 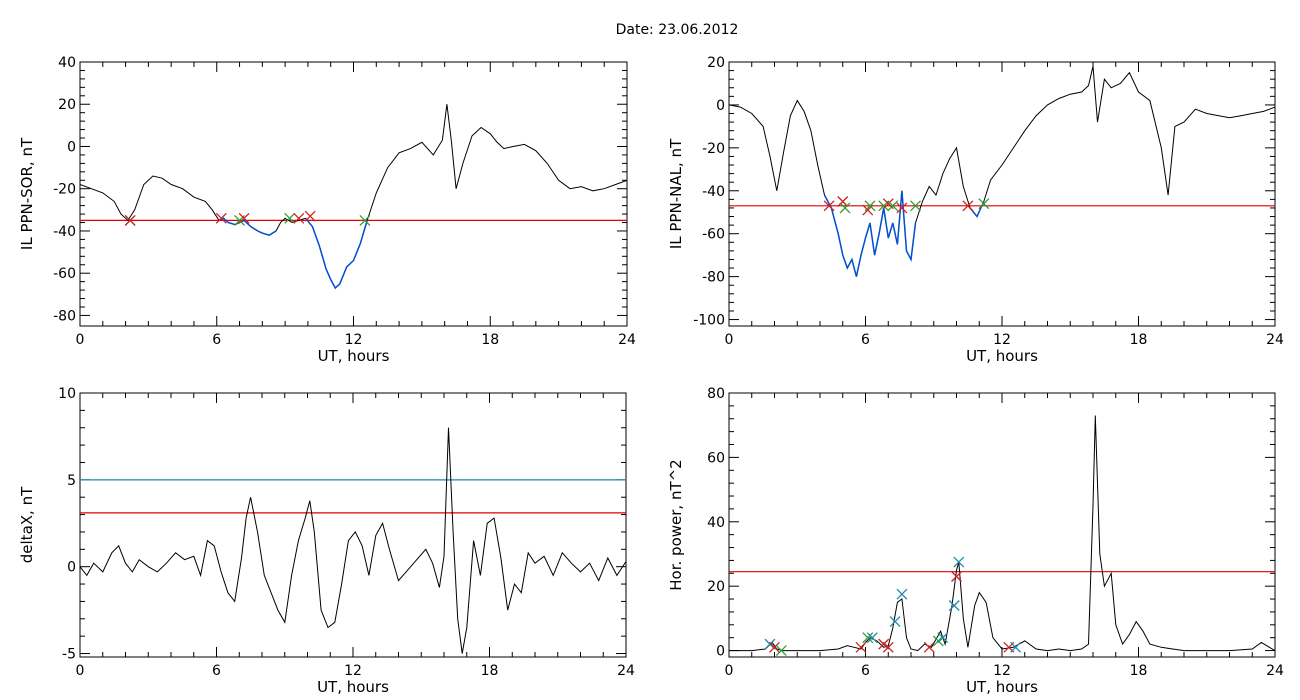 What do you see at coordinates (709, 321) in the screenshot?
I see `y-tick-label: -100` at bounding box center [709, 321].